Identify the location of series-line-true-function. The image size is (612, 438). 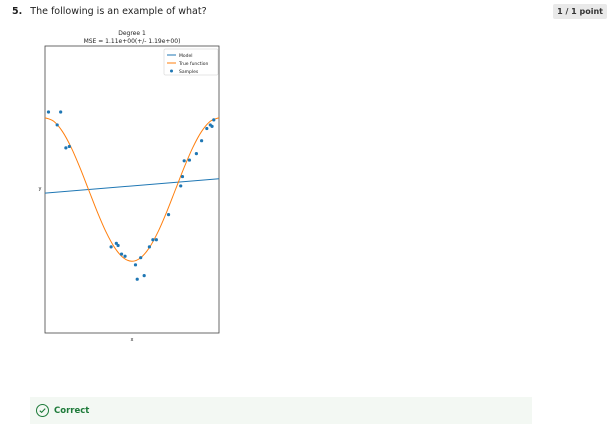
(132, 189).